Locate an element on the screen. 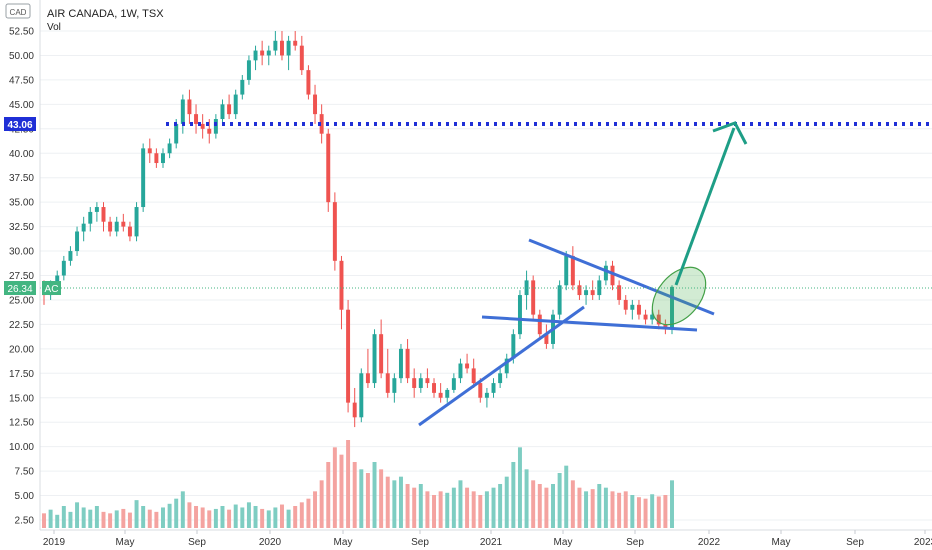 This screenshot has height=550, width=932. time-tick-label: 2020 is located at coordinates (270, 542).